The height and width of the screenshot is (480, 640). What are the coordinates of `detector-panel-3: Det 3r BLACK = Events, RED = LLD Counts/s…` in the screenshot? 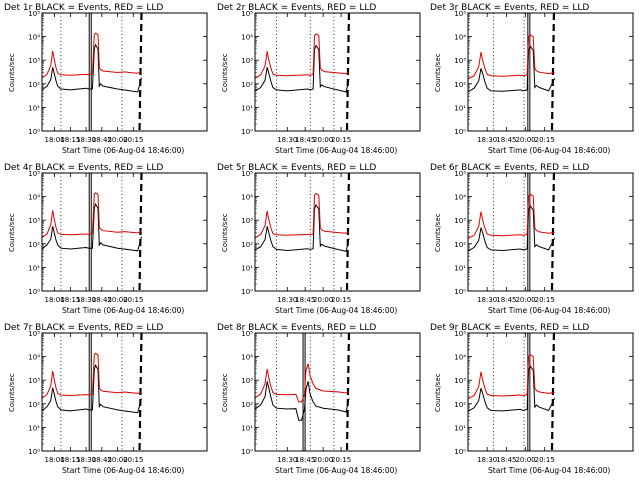 It's located at (532, 79).